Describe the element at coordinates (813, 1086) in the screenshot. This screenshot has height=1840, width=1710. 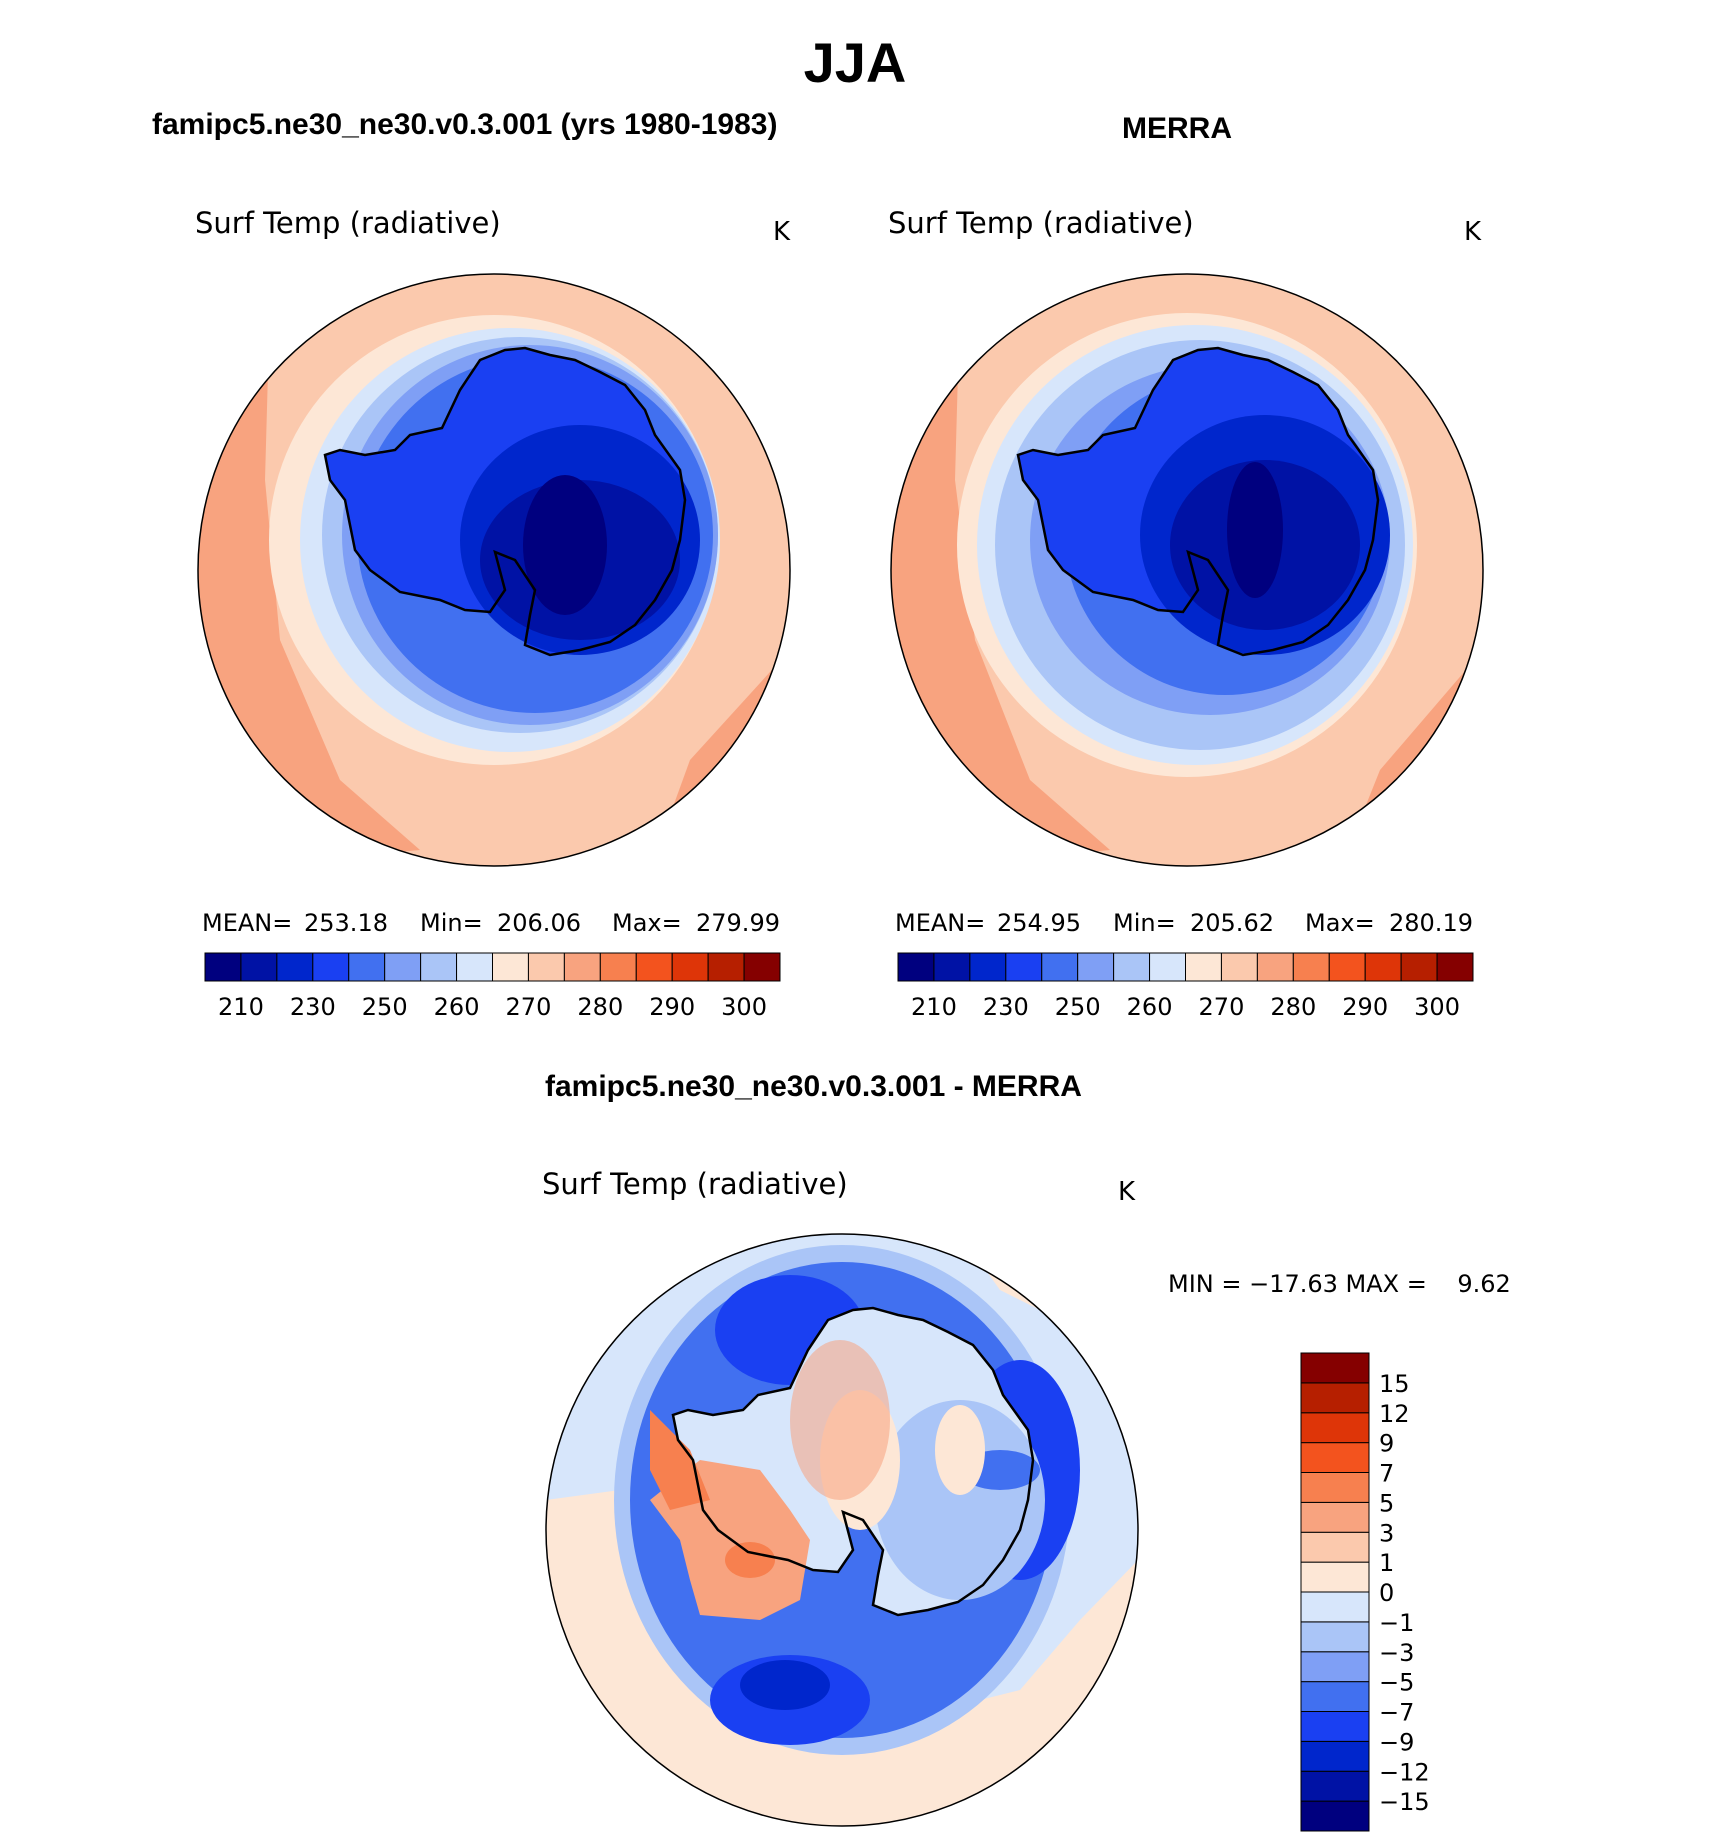
I see `panel-3-header: famipc5.ne30_ne30.v0.3.001 - MERRA` at that location.